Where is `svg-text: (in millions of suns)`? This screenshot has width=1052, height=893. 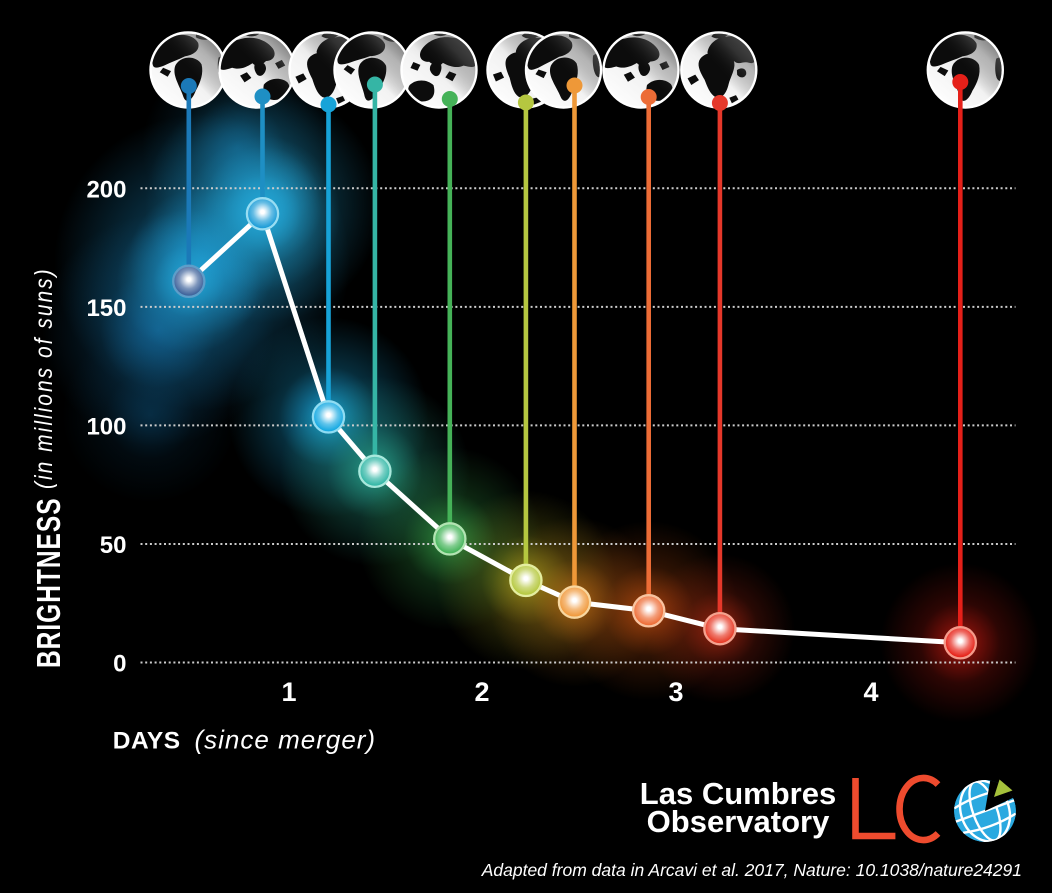
svg-text: (in millions of suns) is located at coordinates (43, 378).